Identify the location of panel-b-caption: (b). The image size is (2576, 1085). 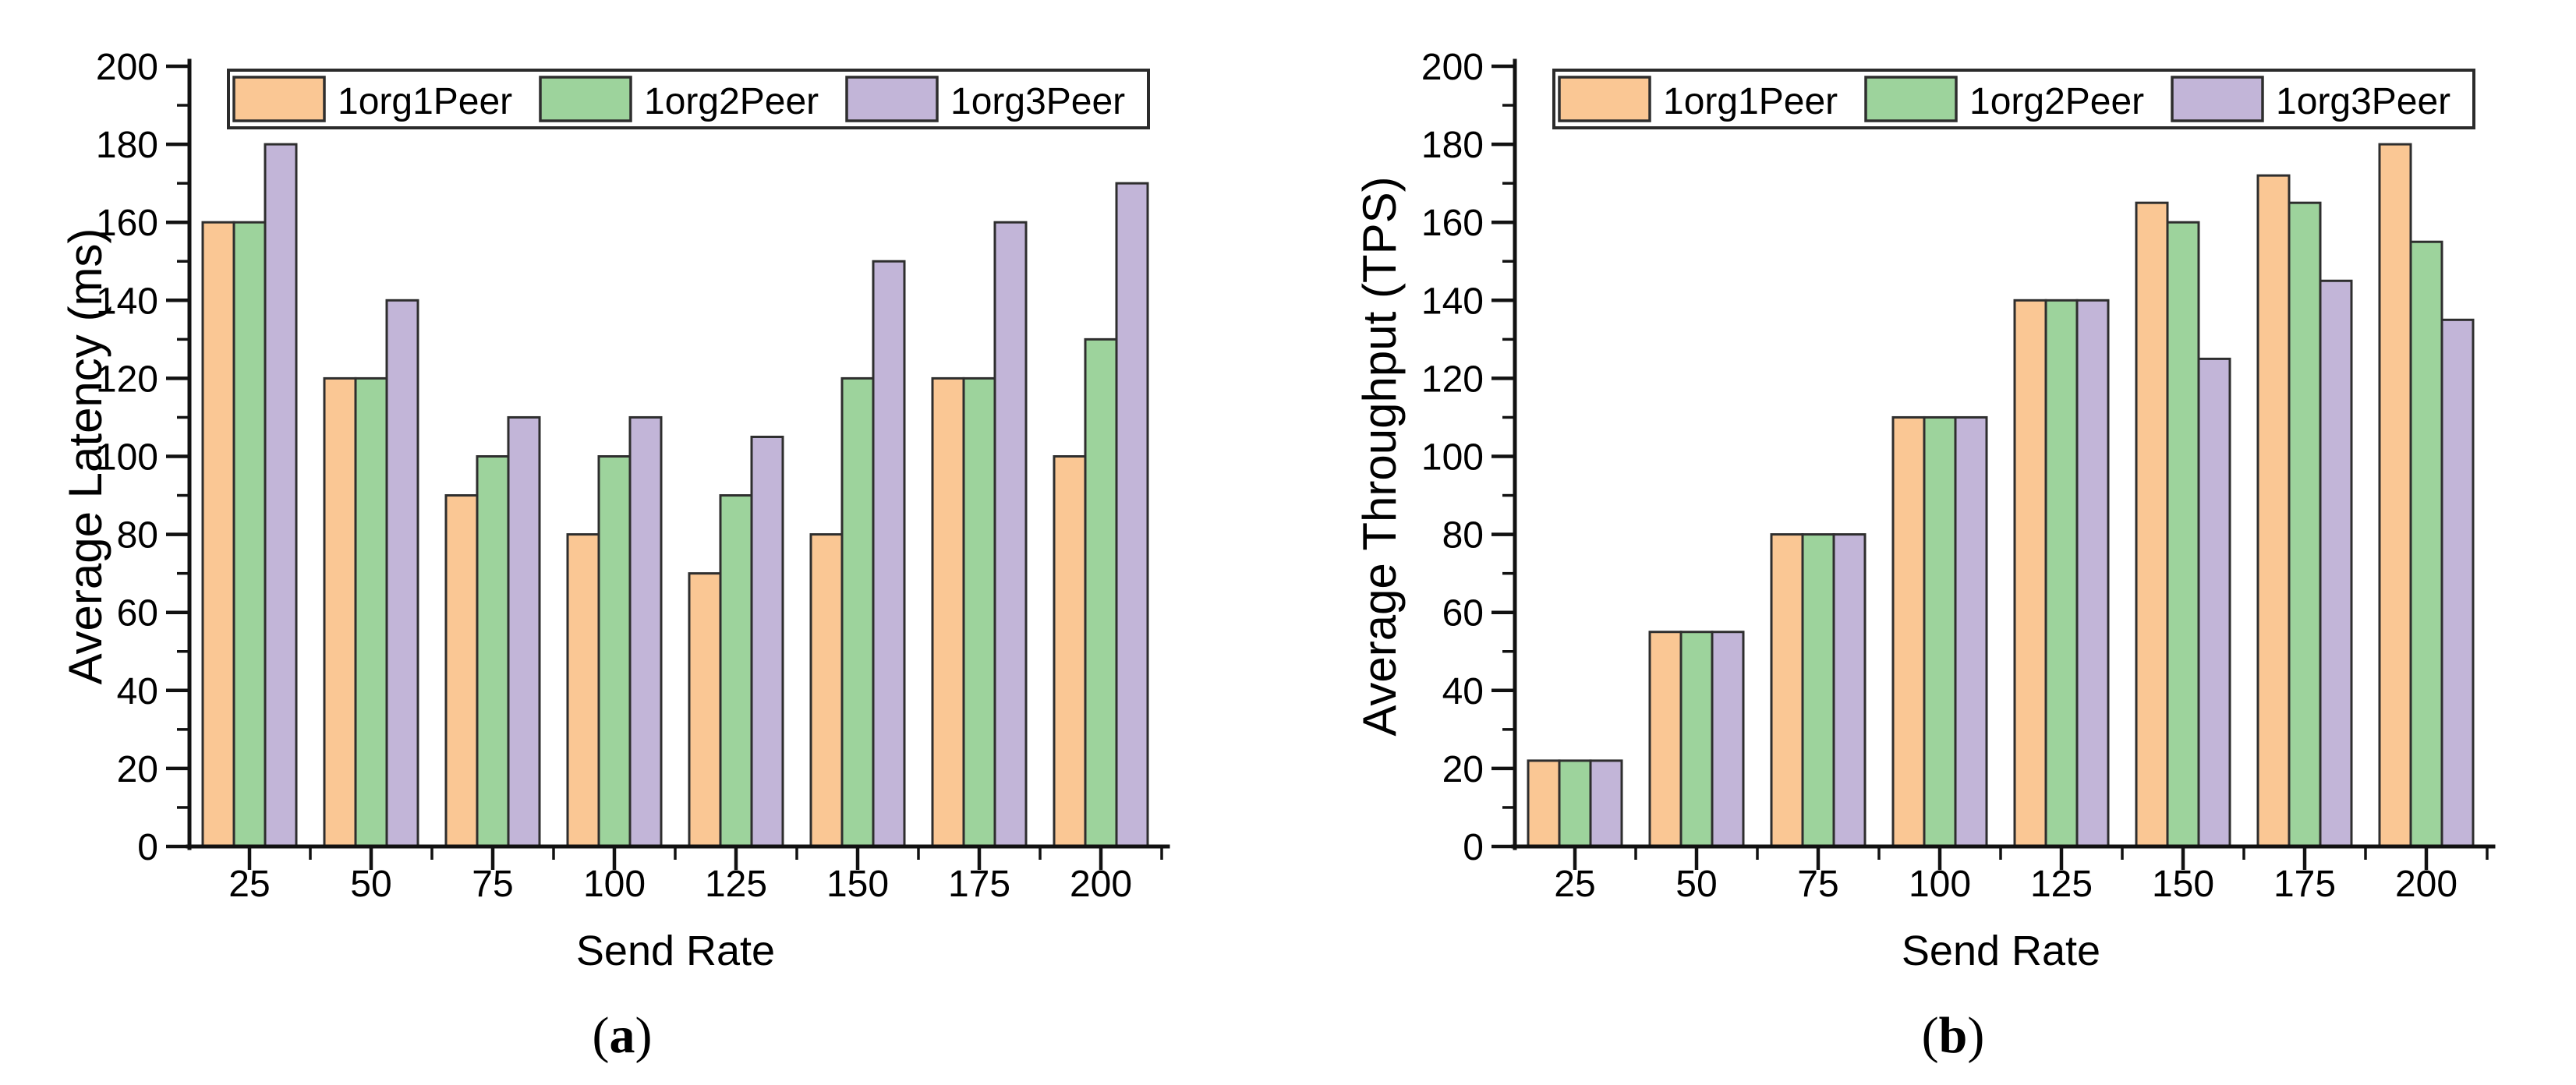
(1953, 1036).